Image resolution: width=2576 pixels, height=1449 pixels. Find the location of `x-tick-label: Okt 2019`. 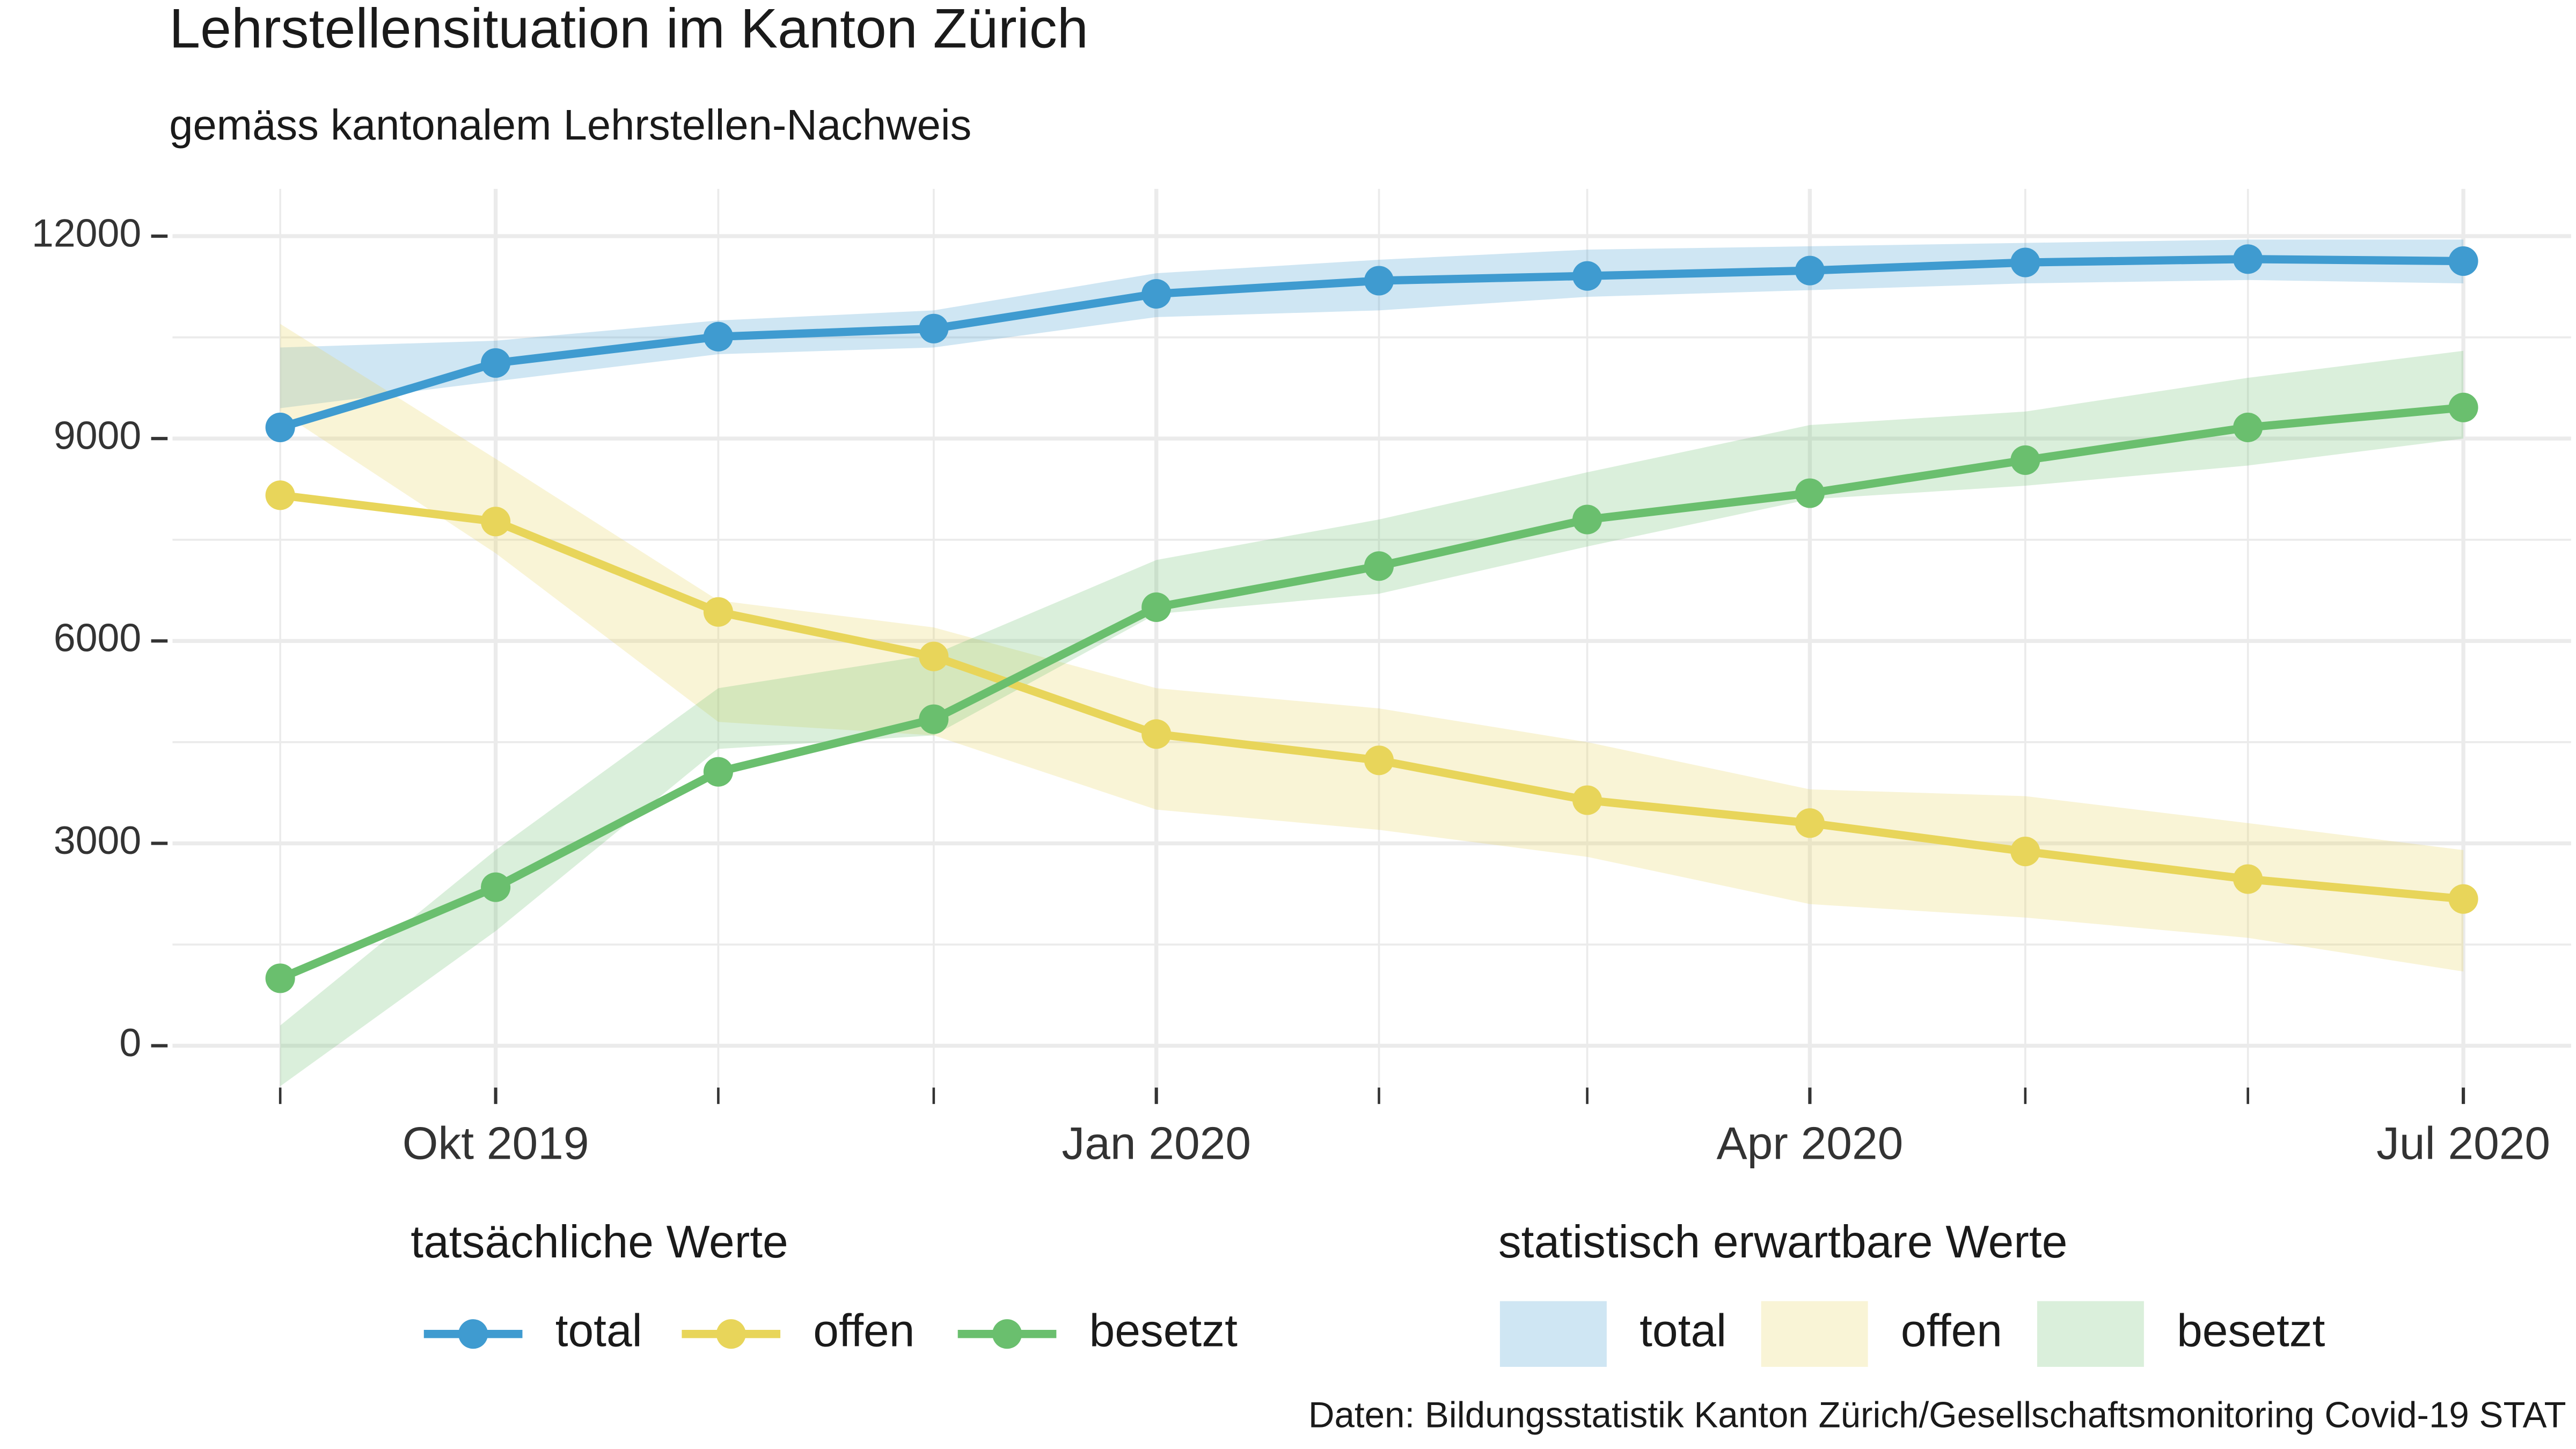

x-tick-label: Okt 2019 is located at coordinates (495, 1143).